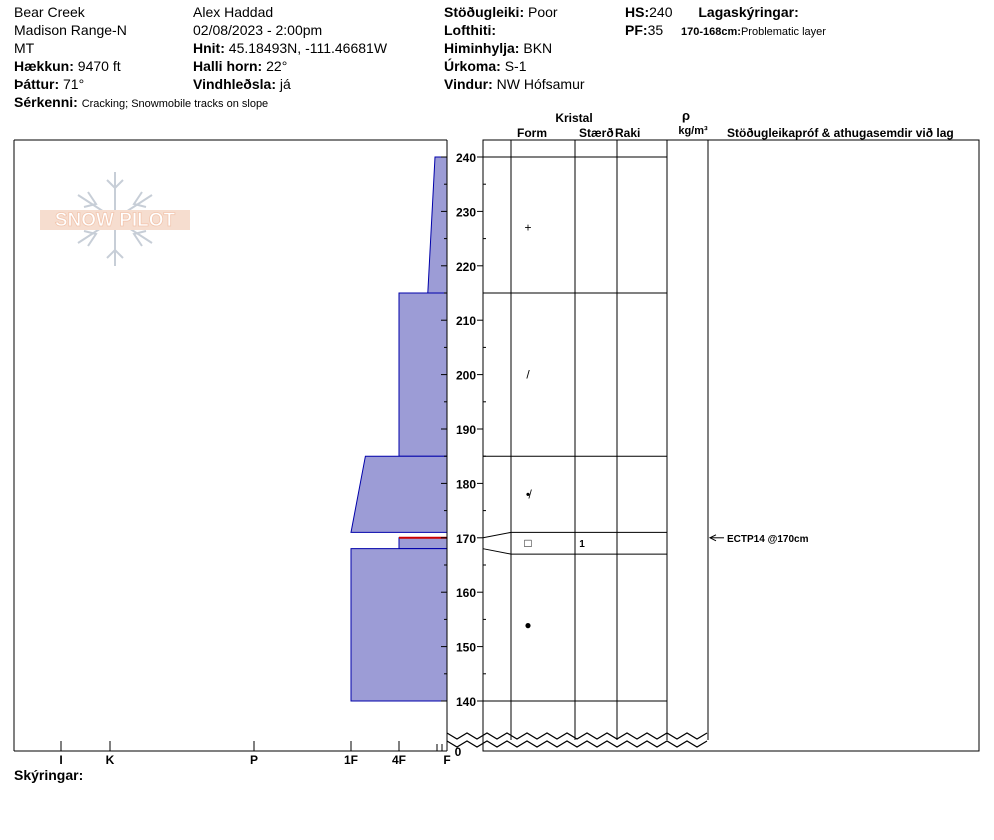 The height and width of the screenshot is (840, 994). I want to click on depth-label-zero: 0, so click(458, 752).